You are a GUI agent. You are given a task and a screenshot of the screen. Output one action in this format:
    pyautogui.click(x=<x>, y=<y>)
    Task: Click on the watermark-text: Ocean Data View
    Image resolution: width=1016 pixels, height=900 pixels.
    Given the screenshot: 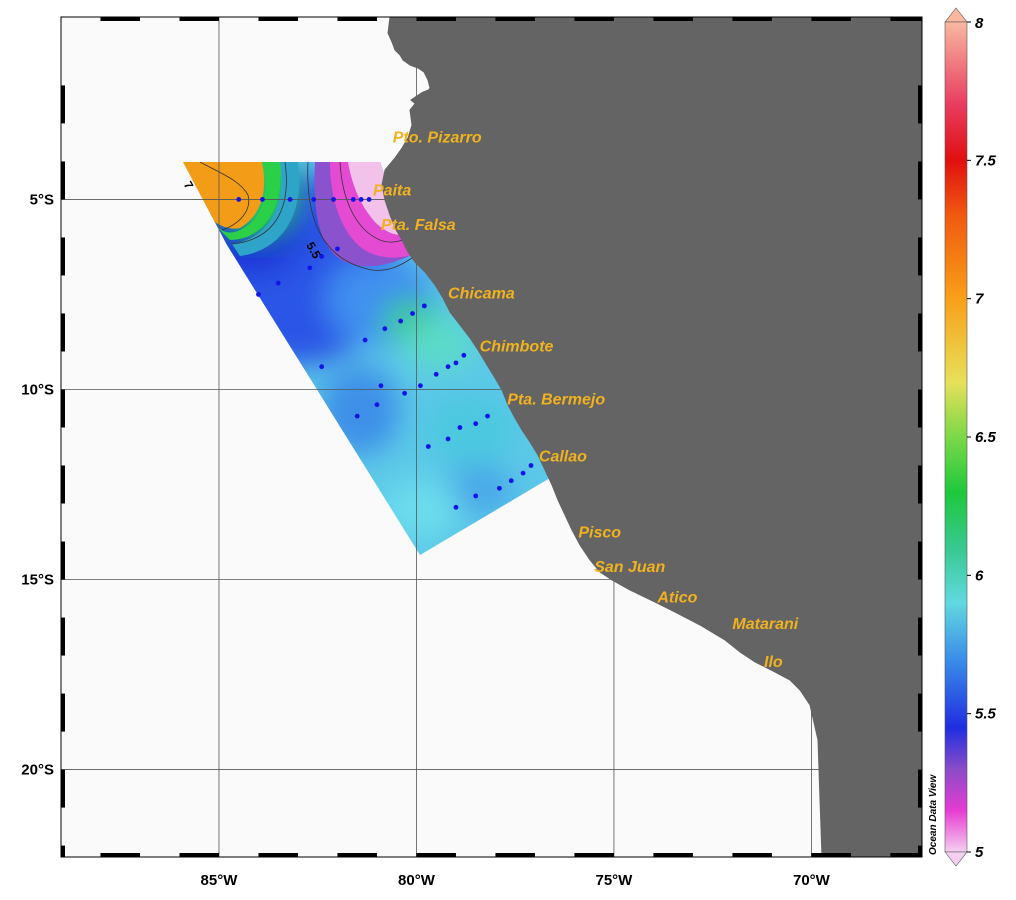 What is the action you would take?
    pyautogui.click(x=933, y=814)
    